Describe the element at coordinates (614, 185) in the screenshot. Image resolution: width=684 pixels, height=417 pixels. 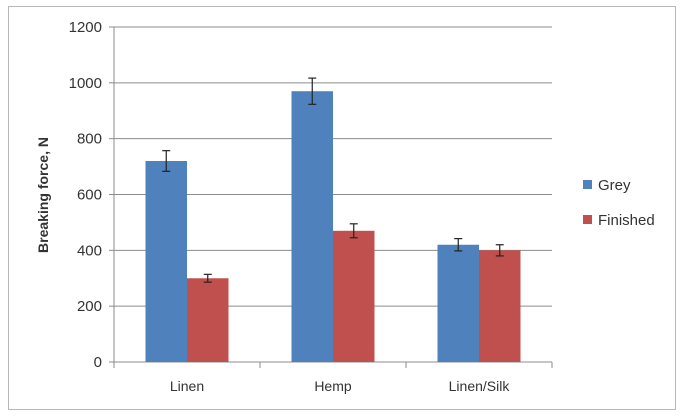
I see `legend-label: Grey` at that location.